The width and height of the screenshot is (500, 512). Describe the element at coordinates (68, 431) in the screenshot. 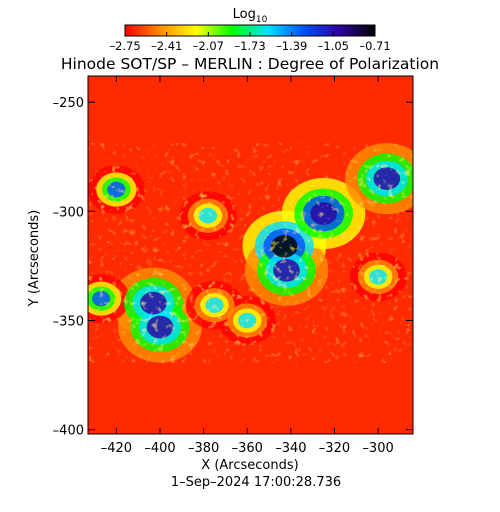

I see `y-tick-label: –400` at that location.